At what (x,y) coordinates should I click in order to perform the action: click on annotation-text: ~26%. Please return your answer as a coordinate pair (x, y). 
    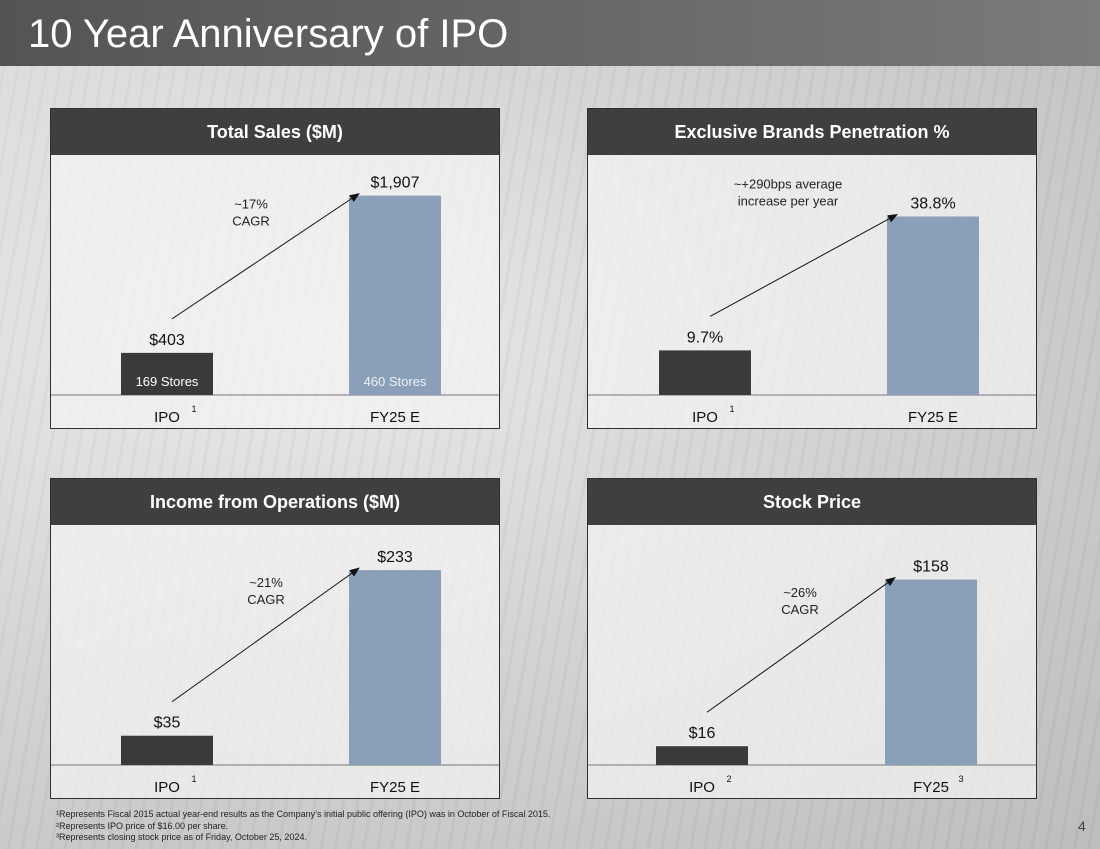
    Looking at the image, I should click on (800, 592).